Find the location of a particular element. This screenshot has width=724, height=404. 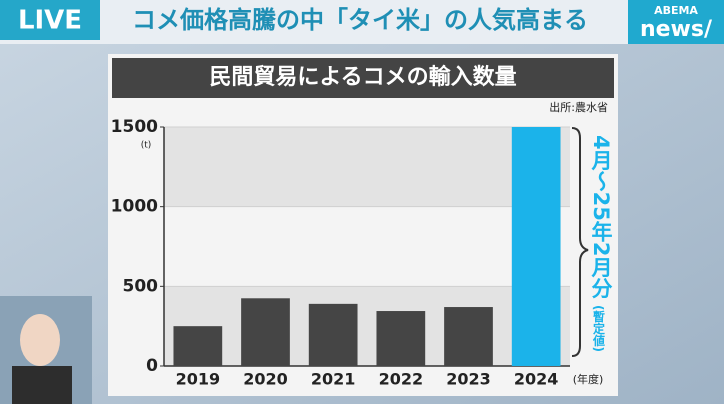

headline-bar is located at coordinates (362, 22).